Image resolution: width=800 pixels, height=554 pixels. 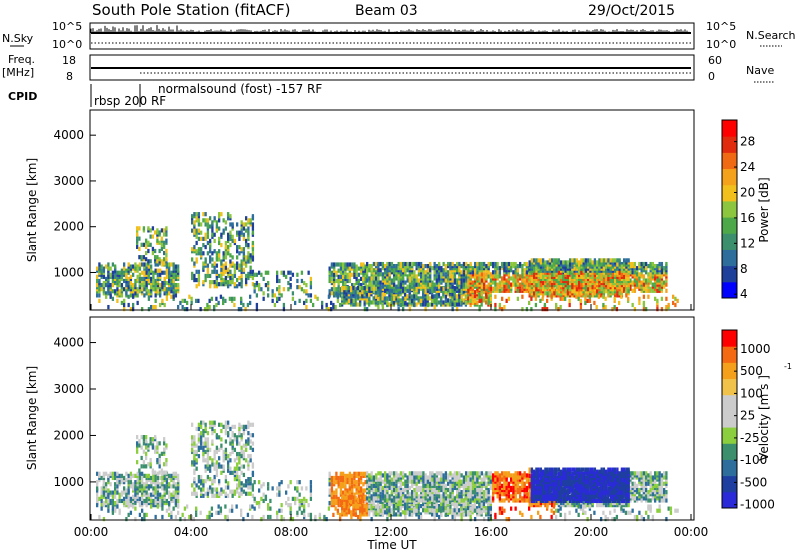 What do you see at coordinates (392, 67) in the screenshot?
I see `freq-panel-frame` at bounding box center [392, 67].